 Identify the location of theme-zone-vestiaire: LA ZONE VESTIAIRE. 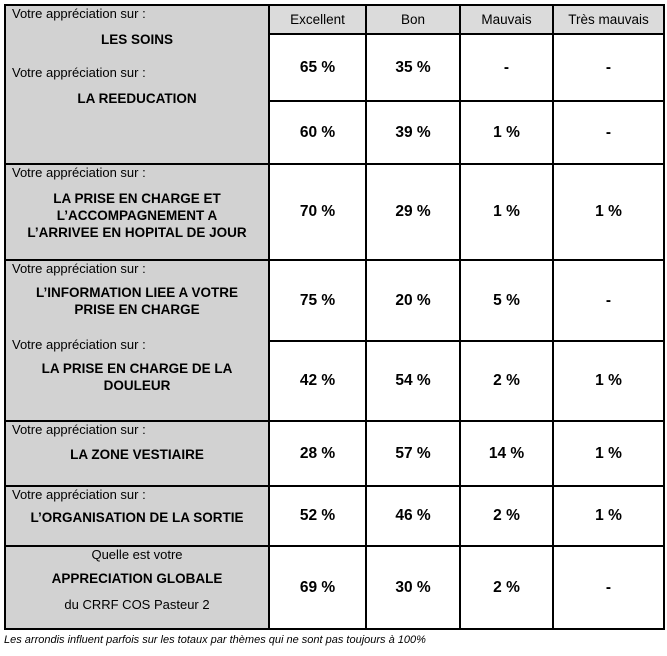
(137, 454).